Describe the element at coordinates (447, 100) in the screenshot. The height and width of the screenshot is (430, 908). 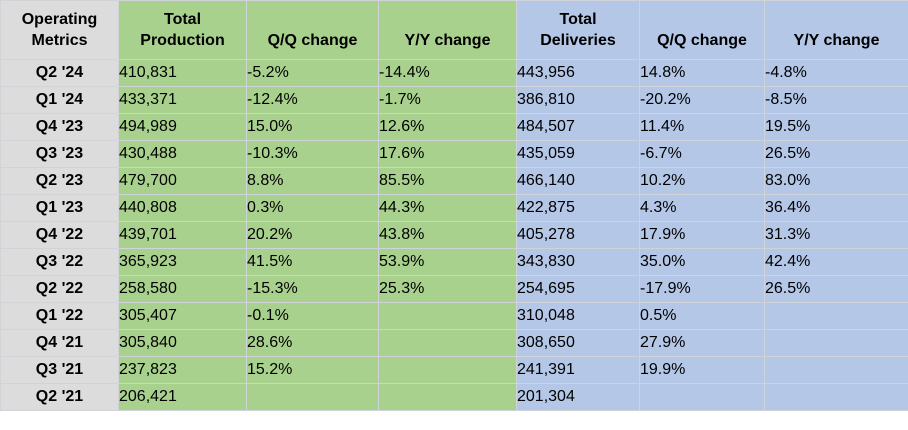
I see `production-yy-cell: -1.7%` at that location.